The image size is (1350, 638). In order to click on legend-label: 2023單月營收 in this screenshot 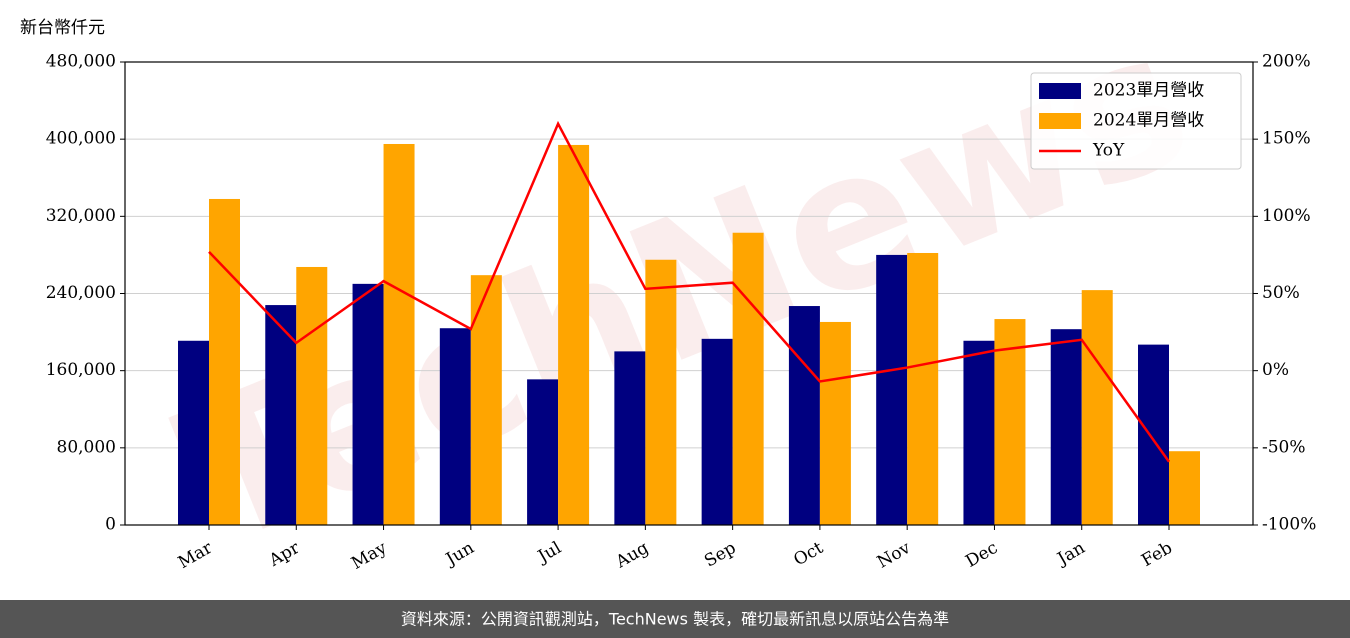, I will do `click(1148, 91)`.